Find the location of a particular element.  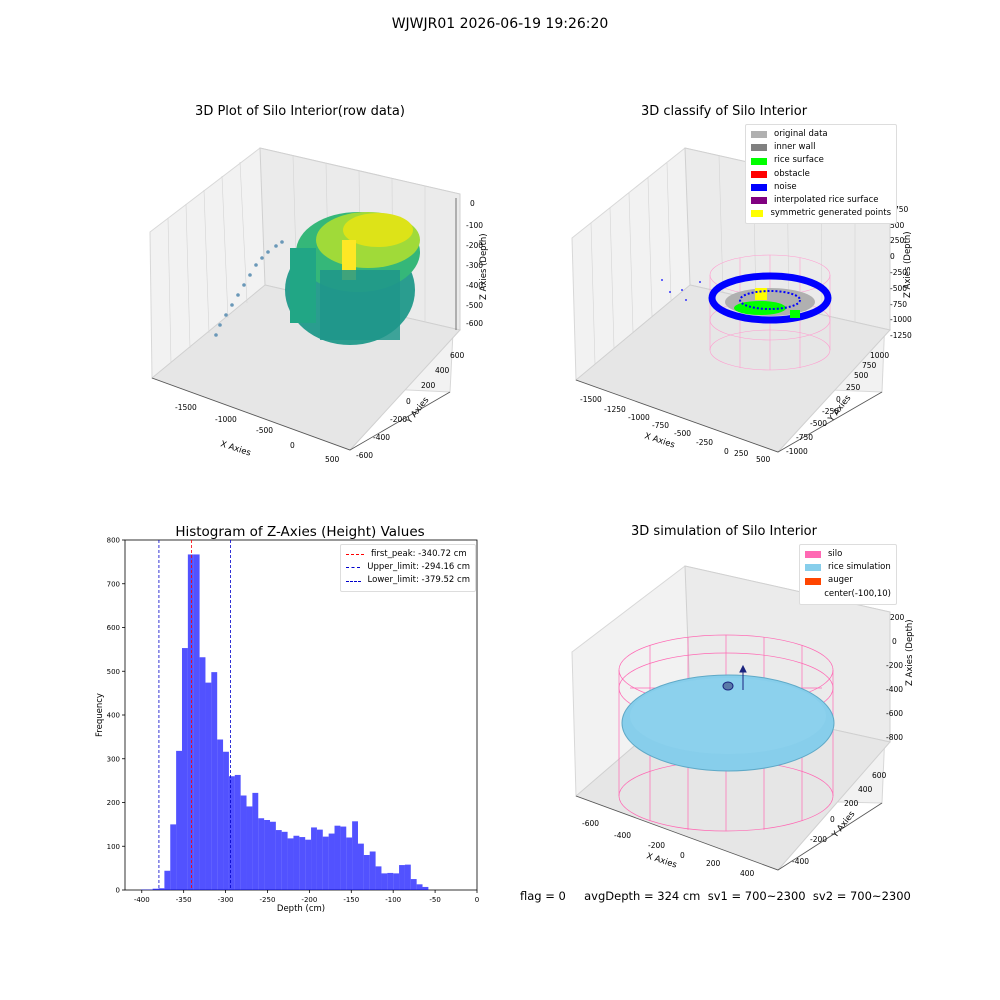

histogram-legend-item: first_peak: -340.72 cm is located at coordinates (408, 554).